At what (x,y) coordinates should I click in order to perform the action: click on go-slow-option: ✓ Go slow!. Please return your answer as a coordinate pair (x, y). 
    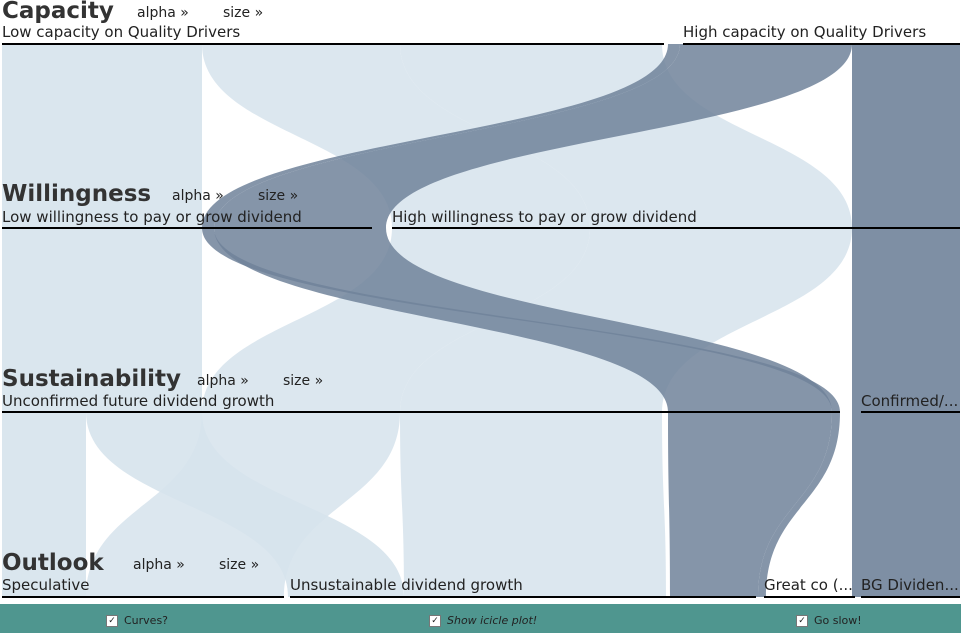
    Looking at the image, I should click on (829, 620).